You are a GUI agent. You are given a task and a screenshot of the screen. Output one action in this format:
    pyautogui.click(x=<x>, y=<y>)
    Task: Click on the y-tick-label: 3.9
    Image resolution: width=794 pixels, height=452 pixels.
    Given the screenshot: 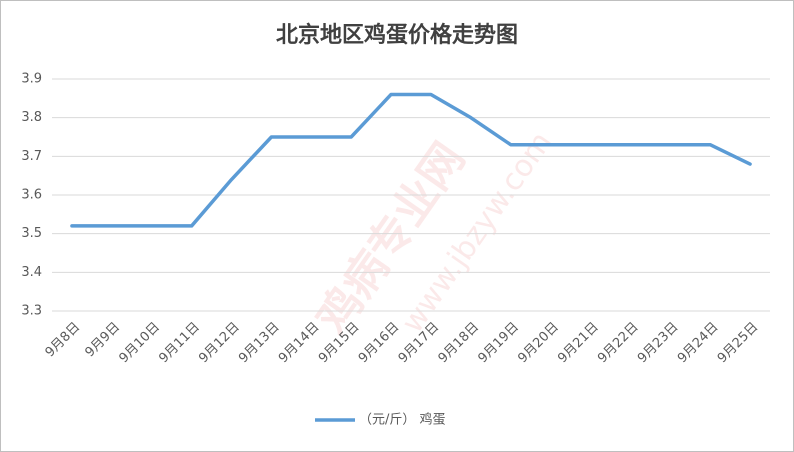 What is the action you would take?
    pyautogui.click(x=31, y=79)
    